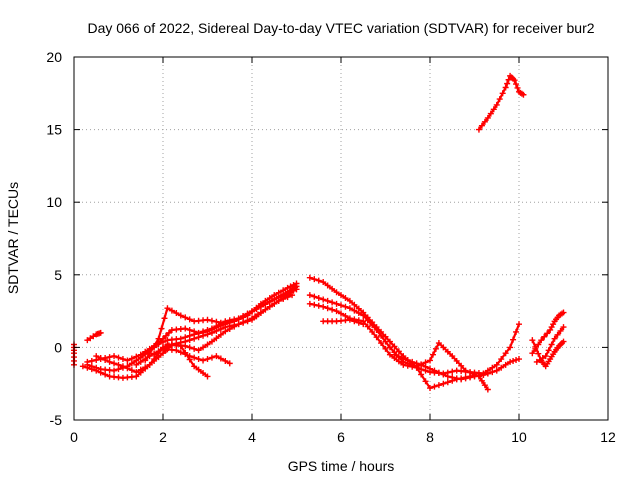  Describe the element at coordinates (56, 420) in the screenshot. I see `y-tick-label: -5` at that location.